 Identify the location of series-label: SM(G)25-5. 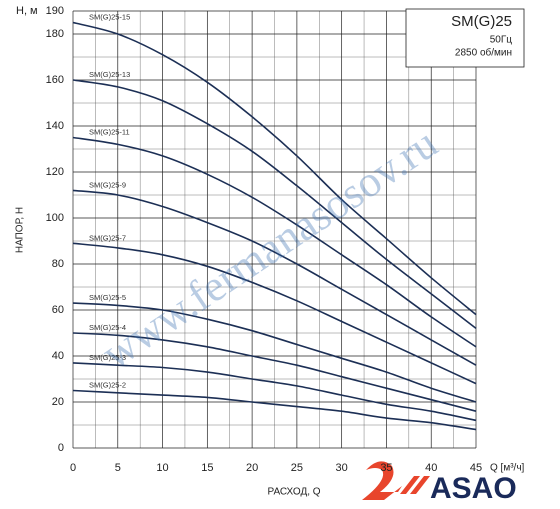
(107, 297).